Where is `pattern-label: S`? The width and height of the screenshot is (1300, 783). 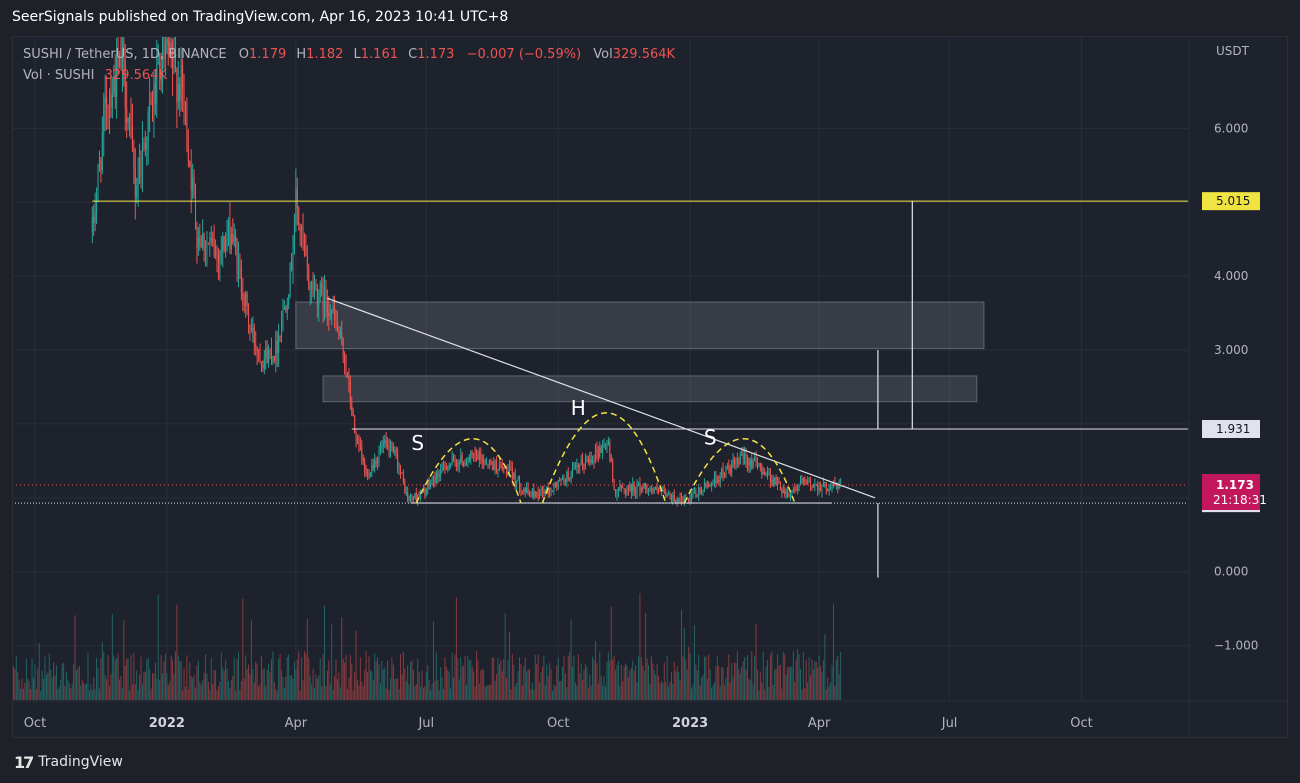 pattern-label: S is located at coordinates (417, 443).